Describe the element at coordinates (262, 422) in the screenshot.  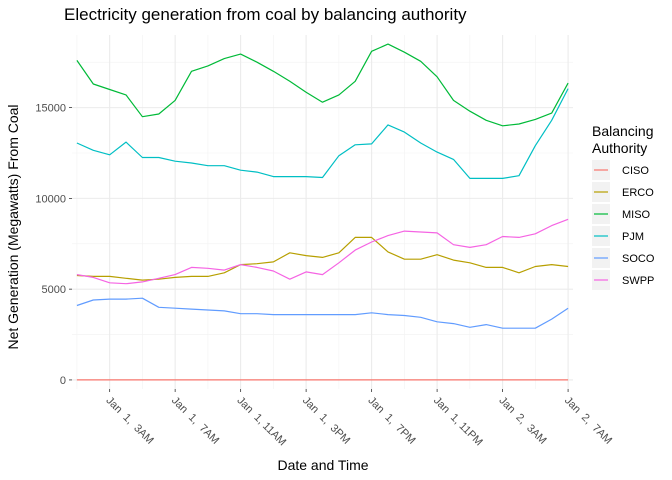
I see `x-tick-label: Jan 1, 11AM` at that location.